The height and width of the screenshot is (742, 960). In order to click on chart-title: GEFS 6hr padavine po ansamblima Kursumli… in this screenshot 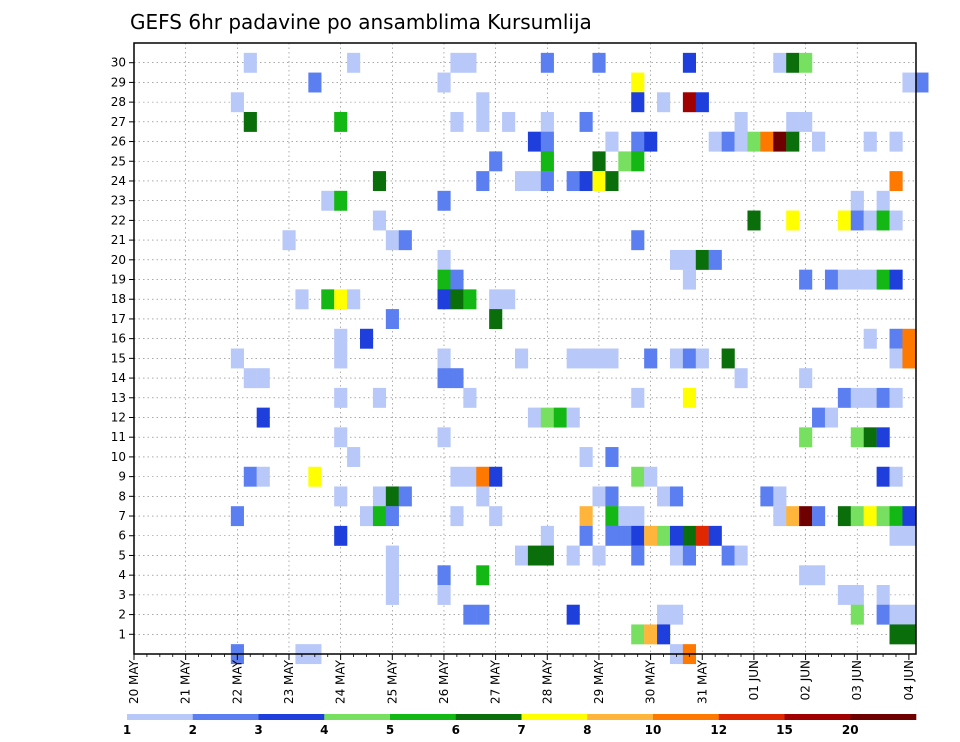, I will do `click(361, 22)`.